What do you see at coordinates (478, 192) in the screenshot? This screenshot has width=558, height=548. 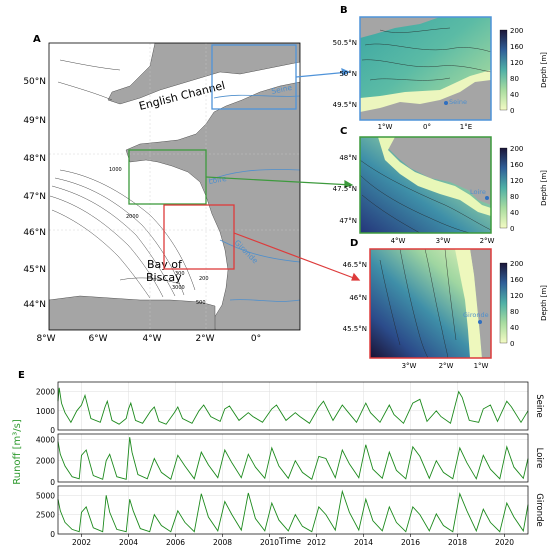 I see `river-label-c: Loire` at bounding box center [478, 192].